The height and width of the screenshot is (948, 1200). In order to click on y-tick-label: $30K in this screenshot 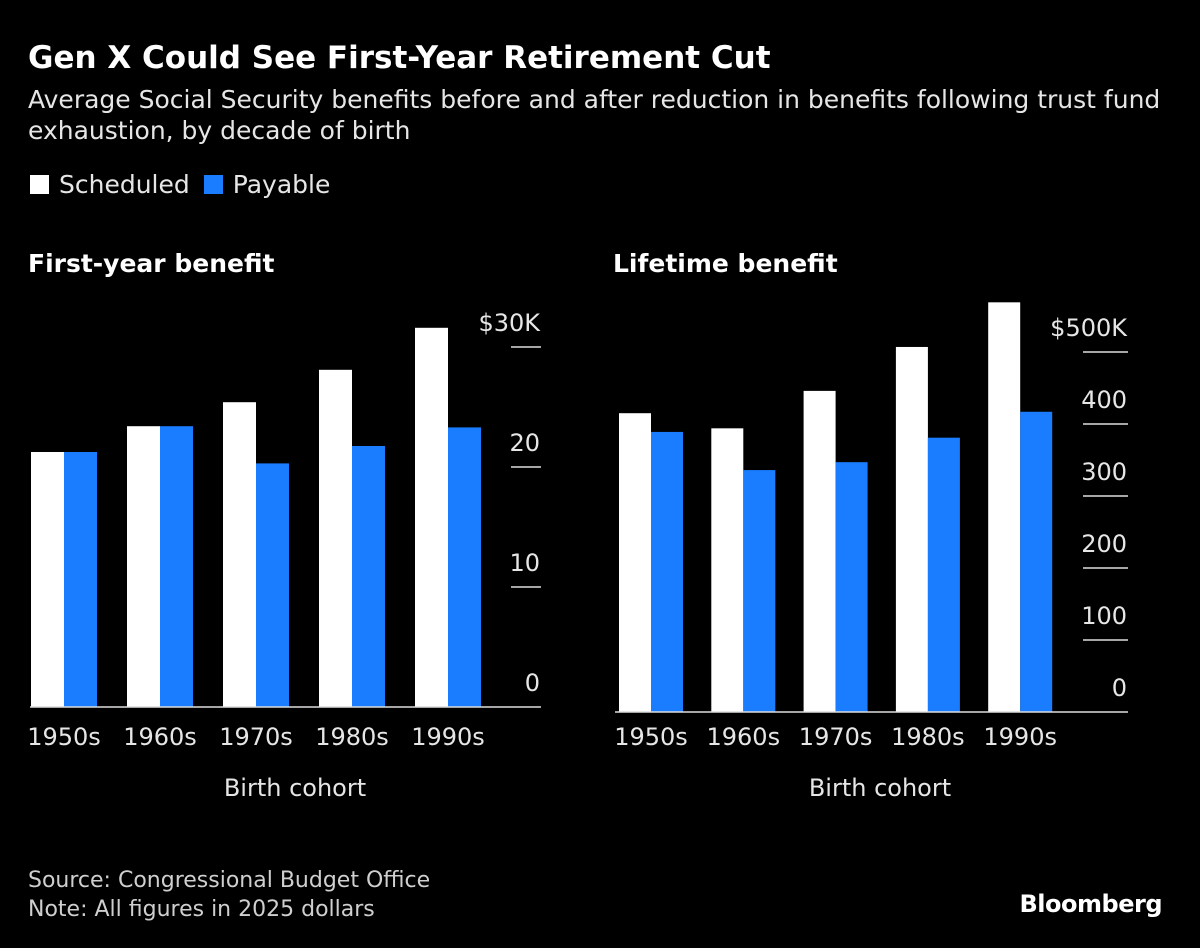, I will do `click(509, 323)`.